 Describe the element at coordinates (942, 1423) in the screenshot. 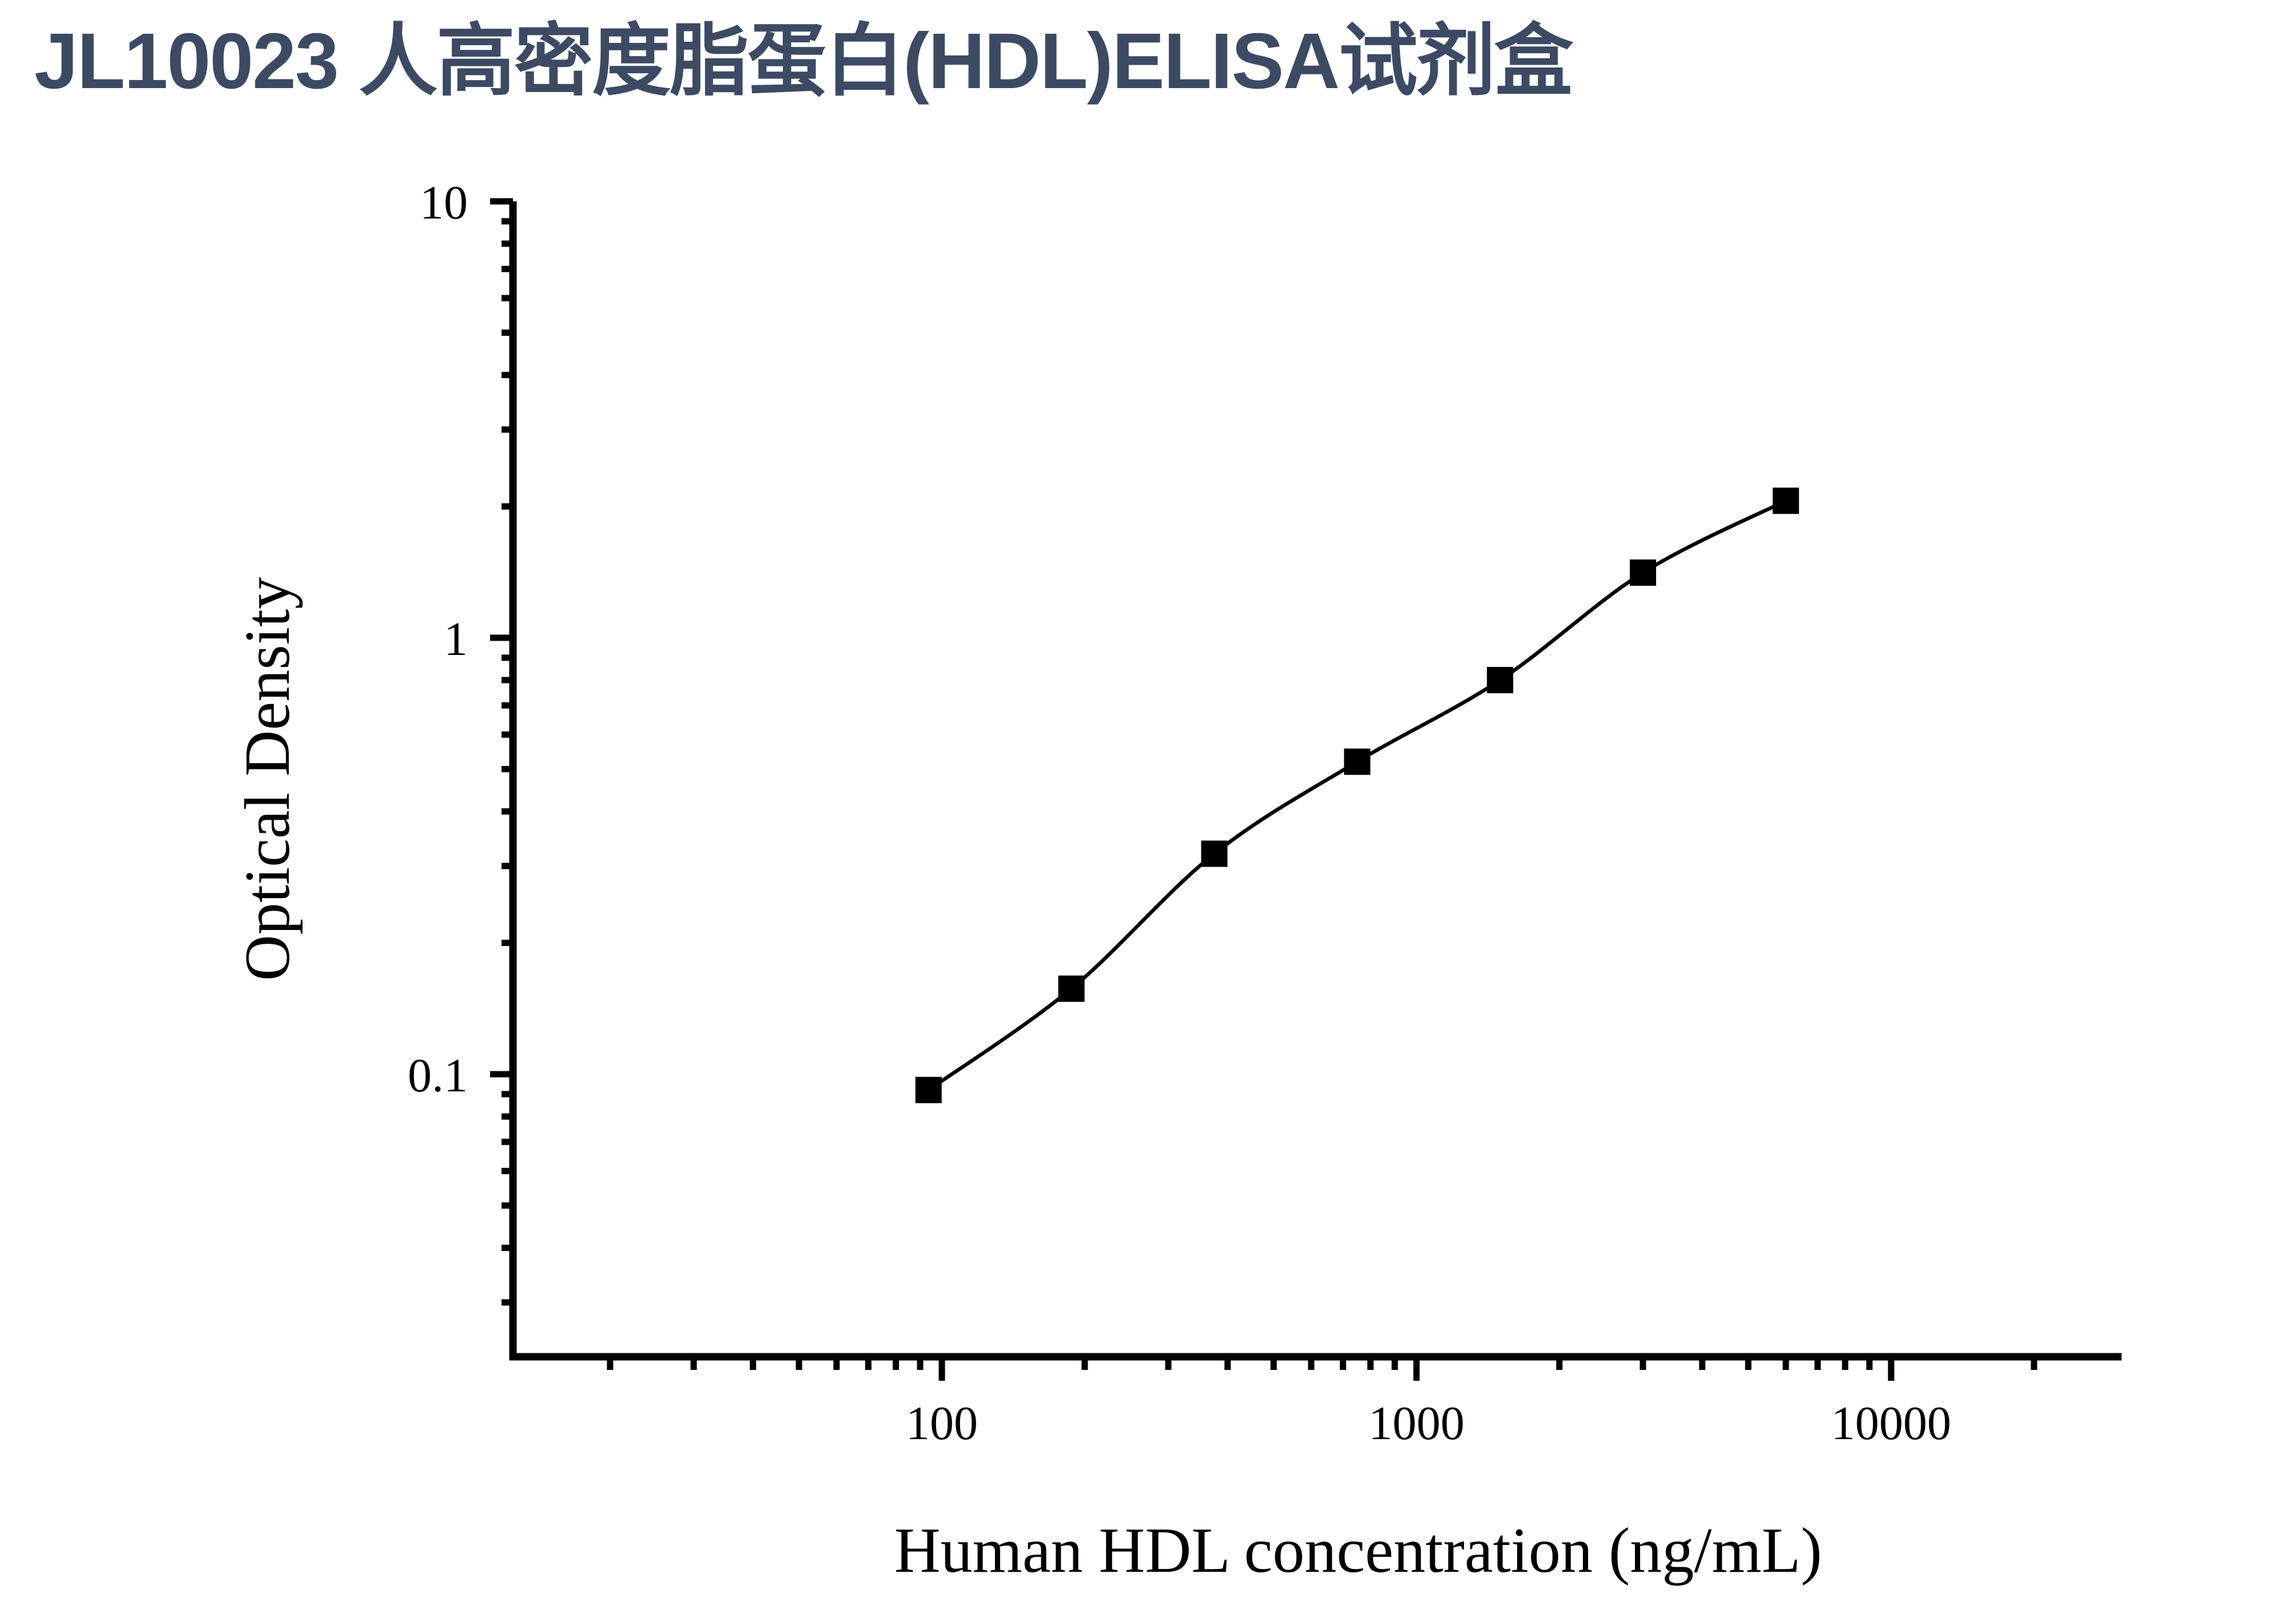

I see `x-tick-label: 100` at that location.